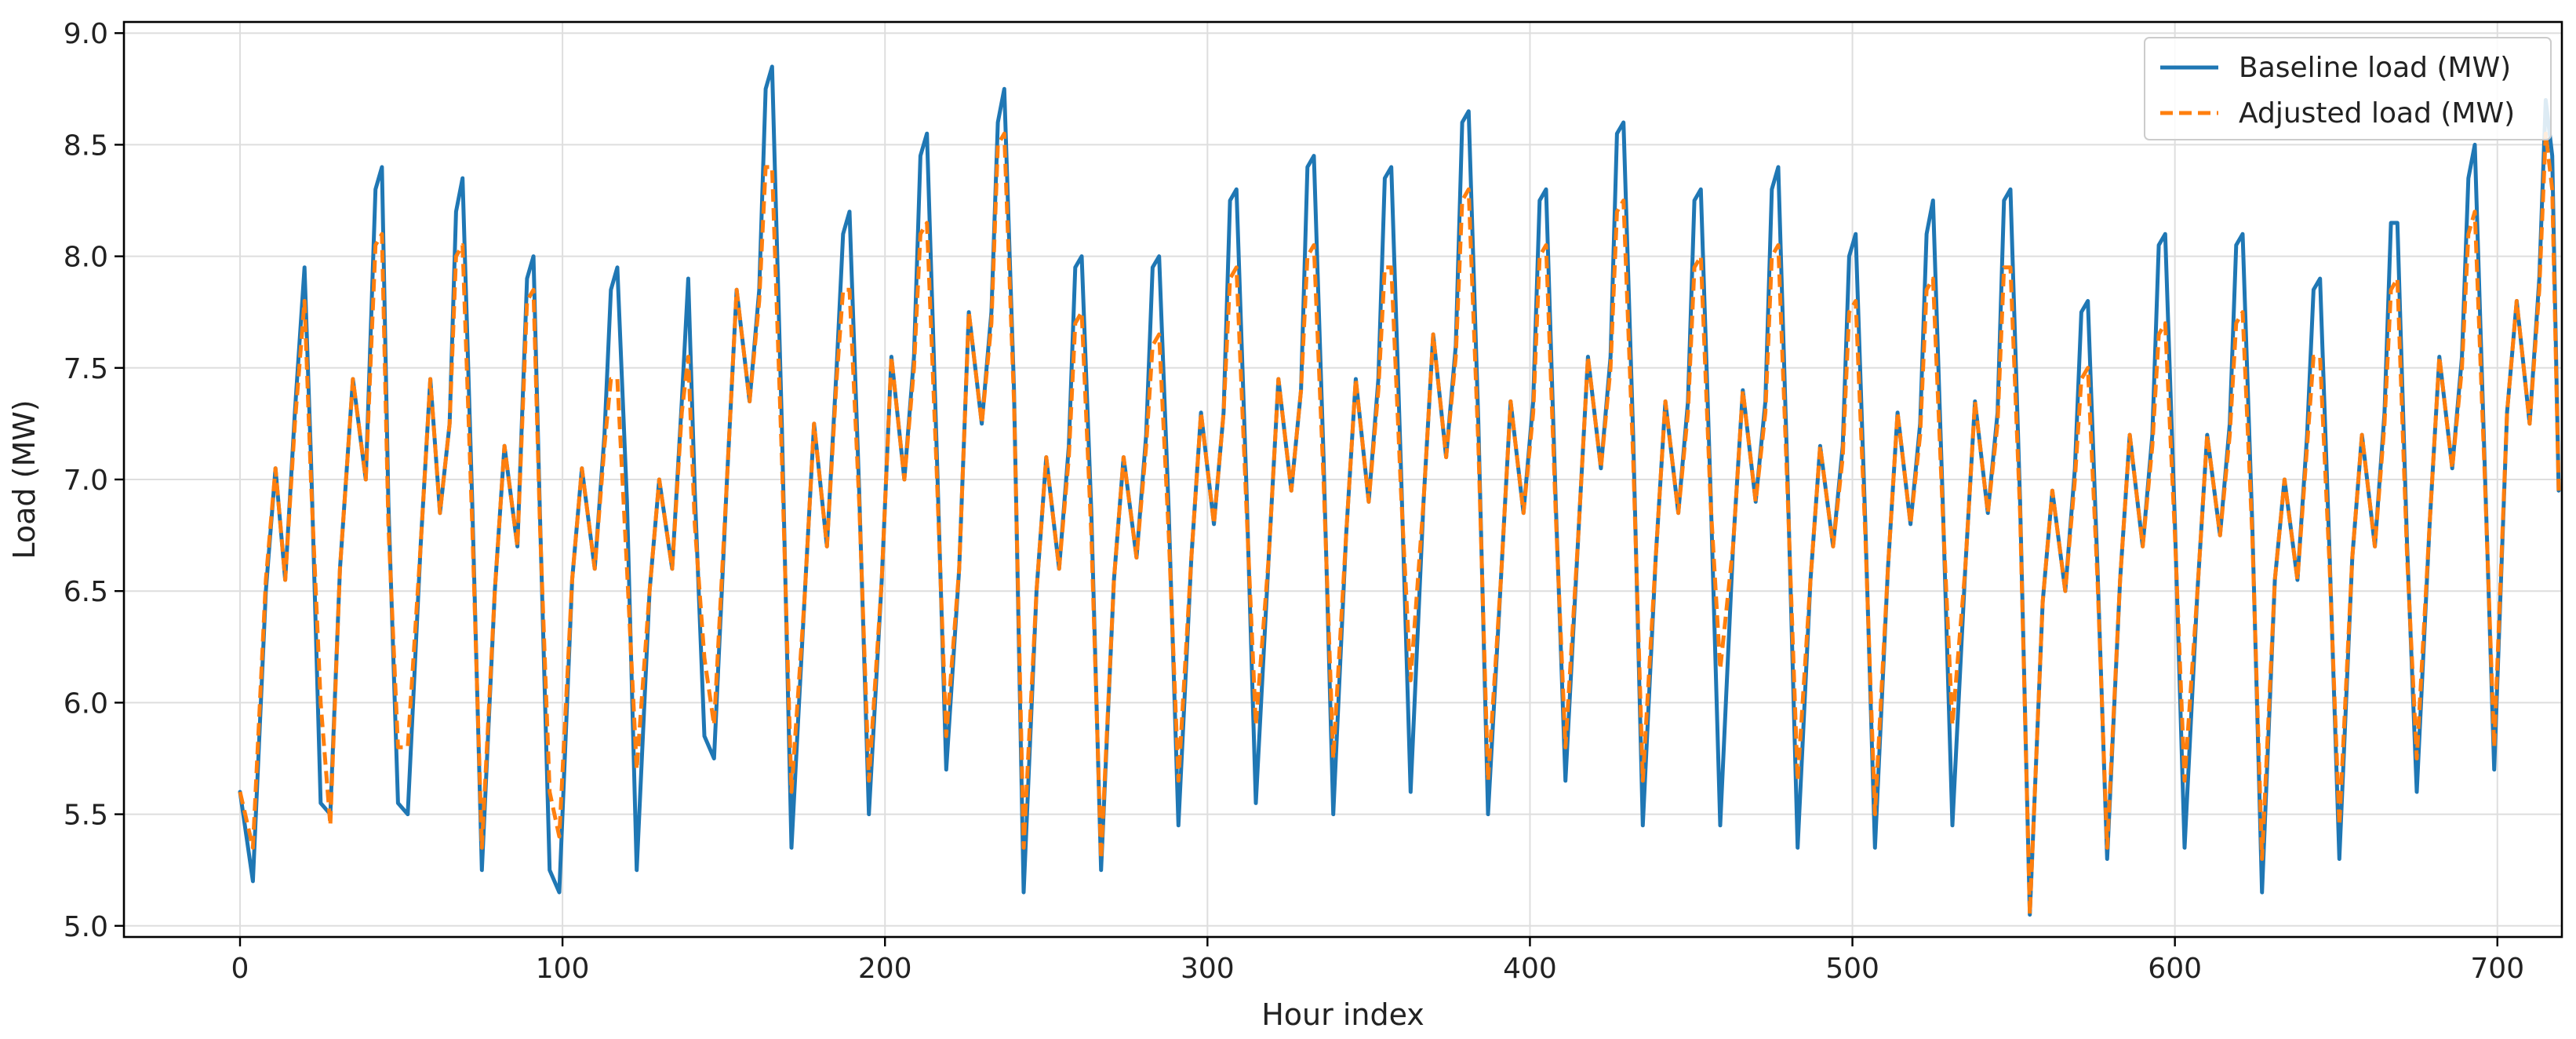 The image size is (2576, 1039). What do you see at coordinates (1530, 969) in the screenshot?
I see `x-tick-label: 400` at bounding box center [1530, 969].